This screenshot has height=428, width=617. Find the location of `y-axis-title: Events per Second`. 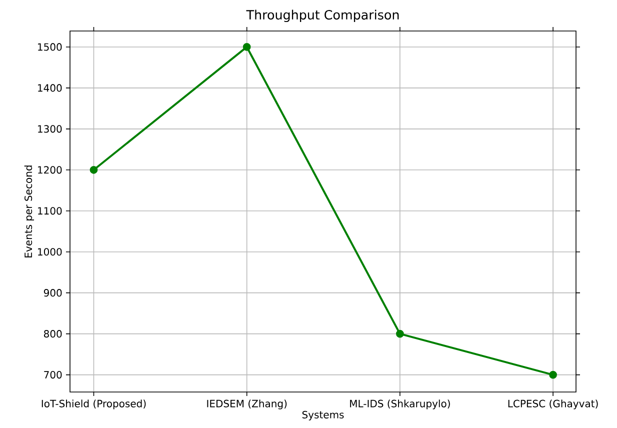

y-axis-title: Events per Second is located at coordinates (29, 212).